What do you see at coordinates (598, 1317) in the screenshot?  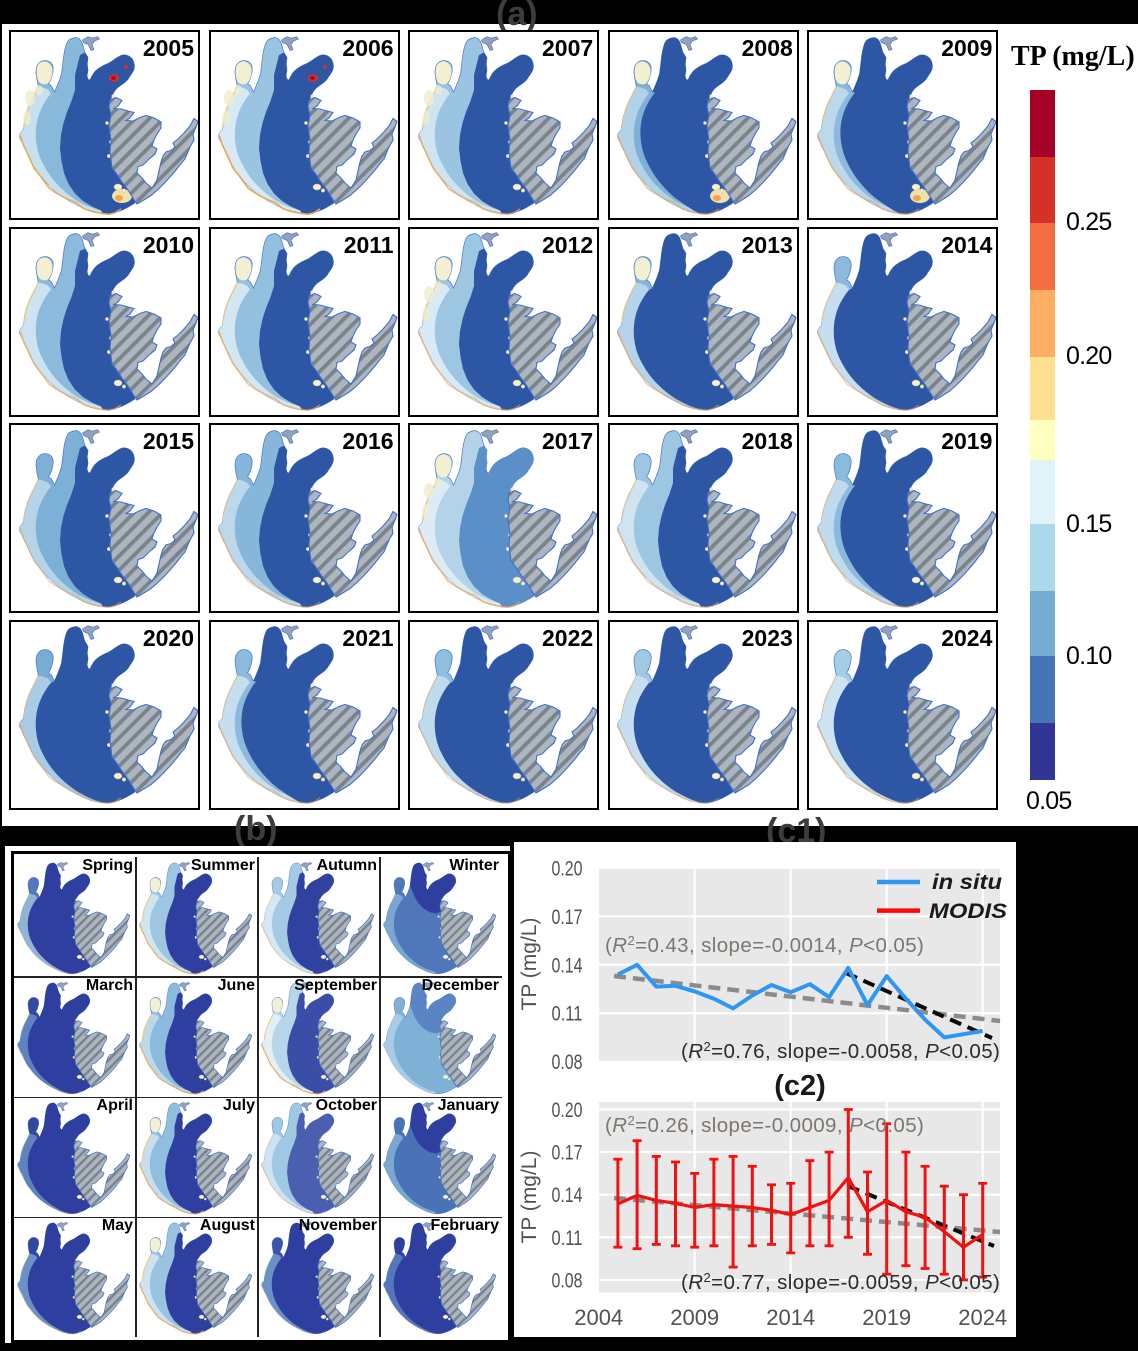 I see `svg-text: 2004` at bounding box center [598, 1317].